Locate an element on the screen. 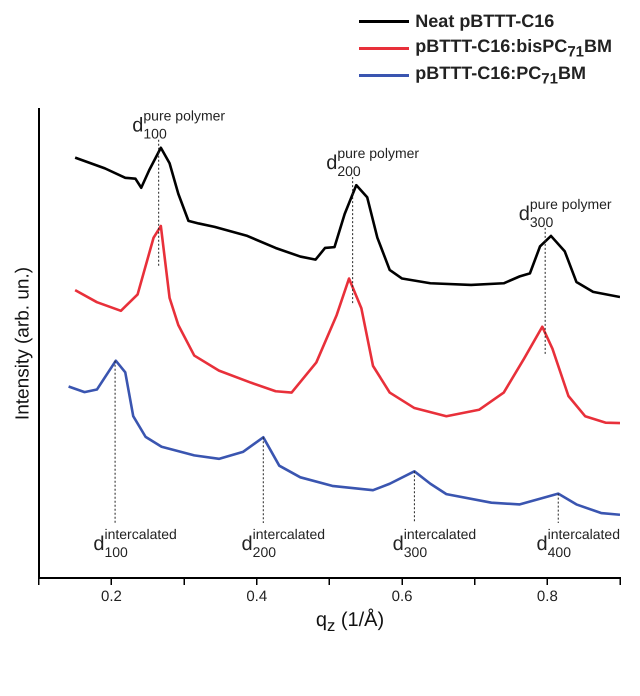  x-tick-label: 0.8 is located at coordinates (547, 597).